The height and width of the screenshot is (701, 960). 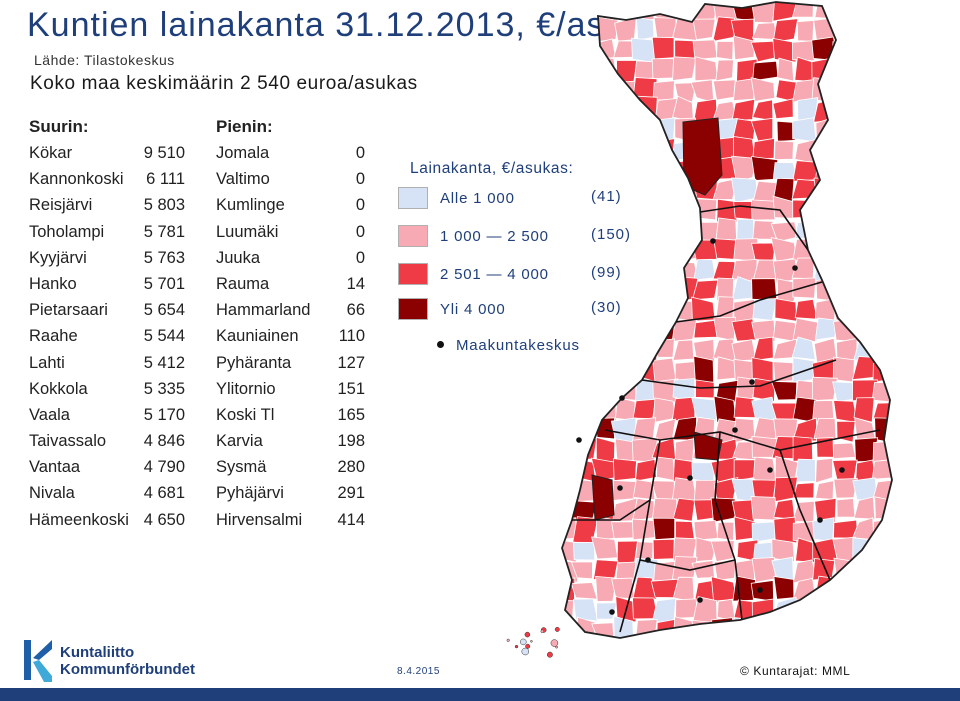 I want to click on legend-label: 1 000 — 2 500, so click(x=494, y=236).